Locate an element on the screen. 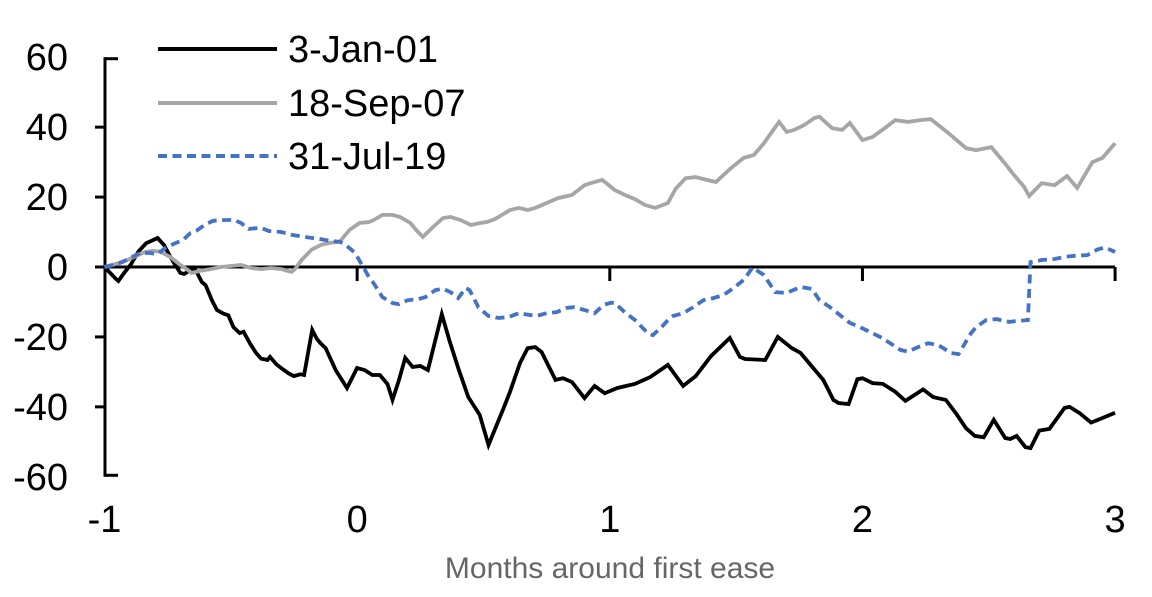 This screenshot has width=1152, height=597. y-tick-label-40: 40 is located at coordinates (47, 128).